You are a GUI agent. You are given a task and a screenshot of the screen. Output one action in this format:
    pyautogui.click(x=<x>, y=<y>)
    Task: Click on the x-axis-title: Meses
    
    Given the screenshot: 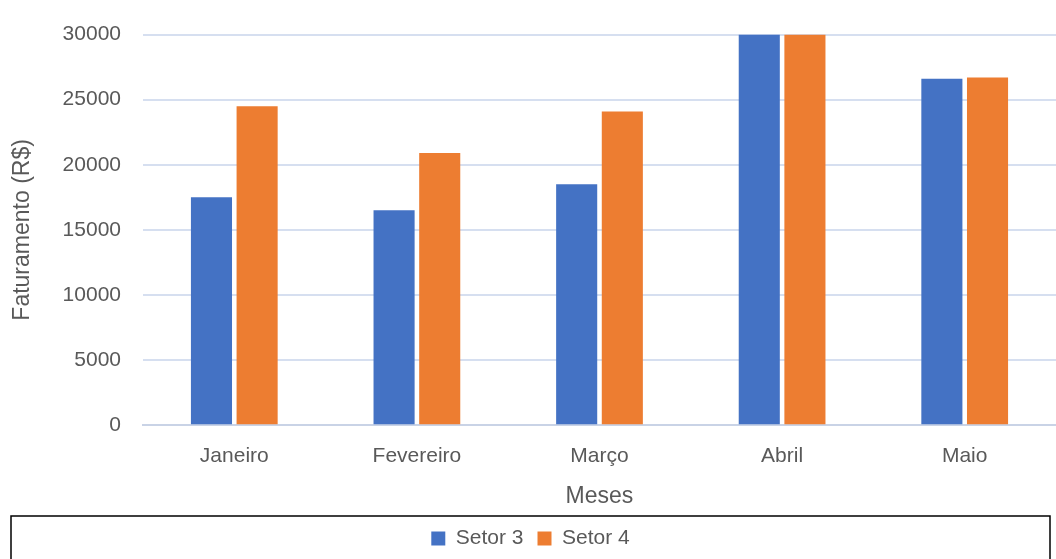 What is the action you would take?
    pyautogui.click(x=599, y=494)
    